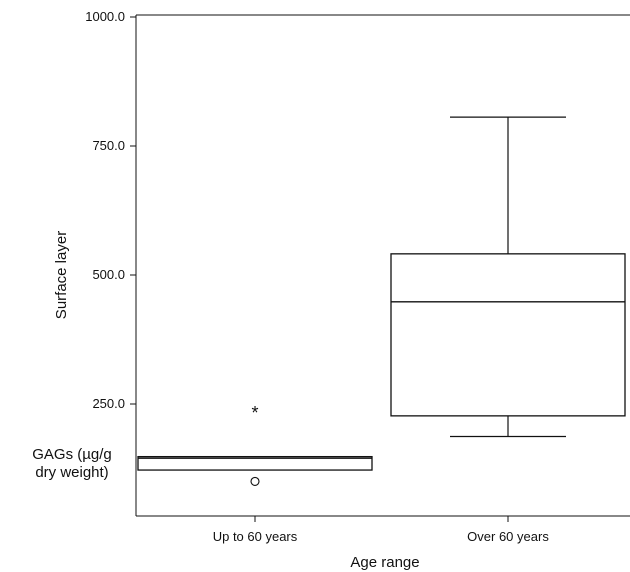  What do you see at coordinates (108, 274) in the screenshot?
I see `y-tick-label: 500.0` at bounding box center [108, 274].